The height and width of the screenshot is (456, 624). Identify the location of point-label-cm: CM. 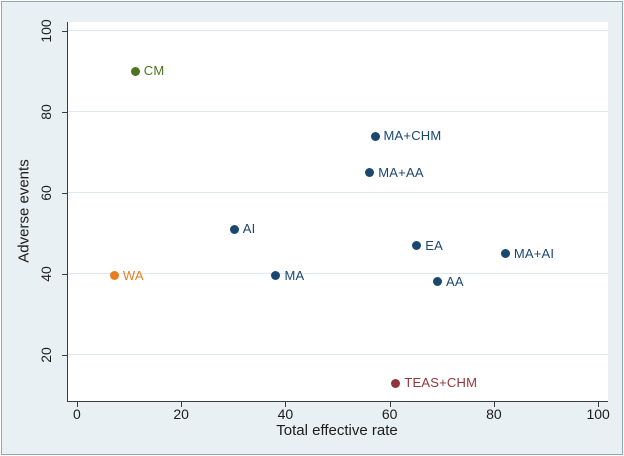
(154, 71).